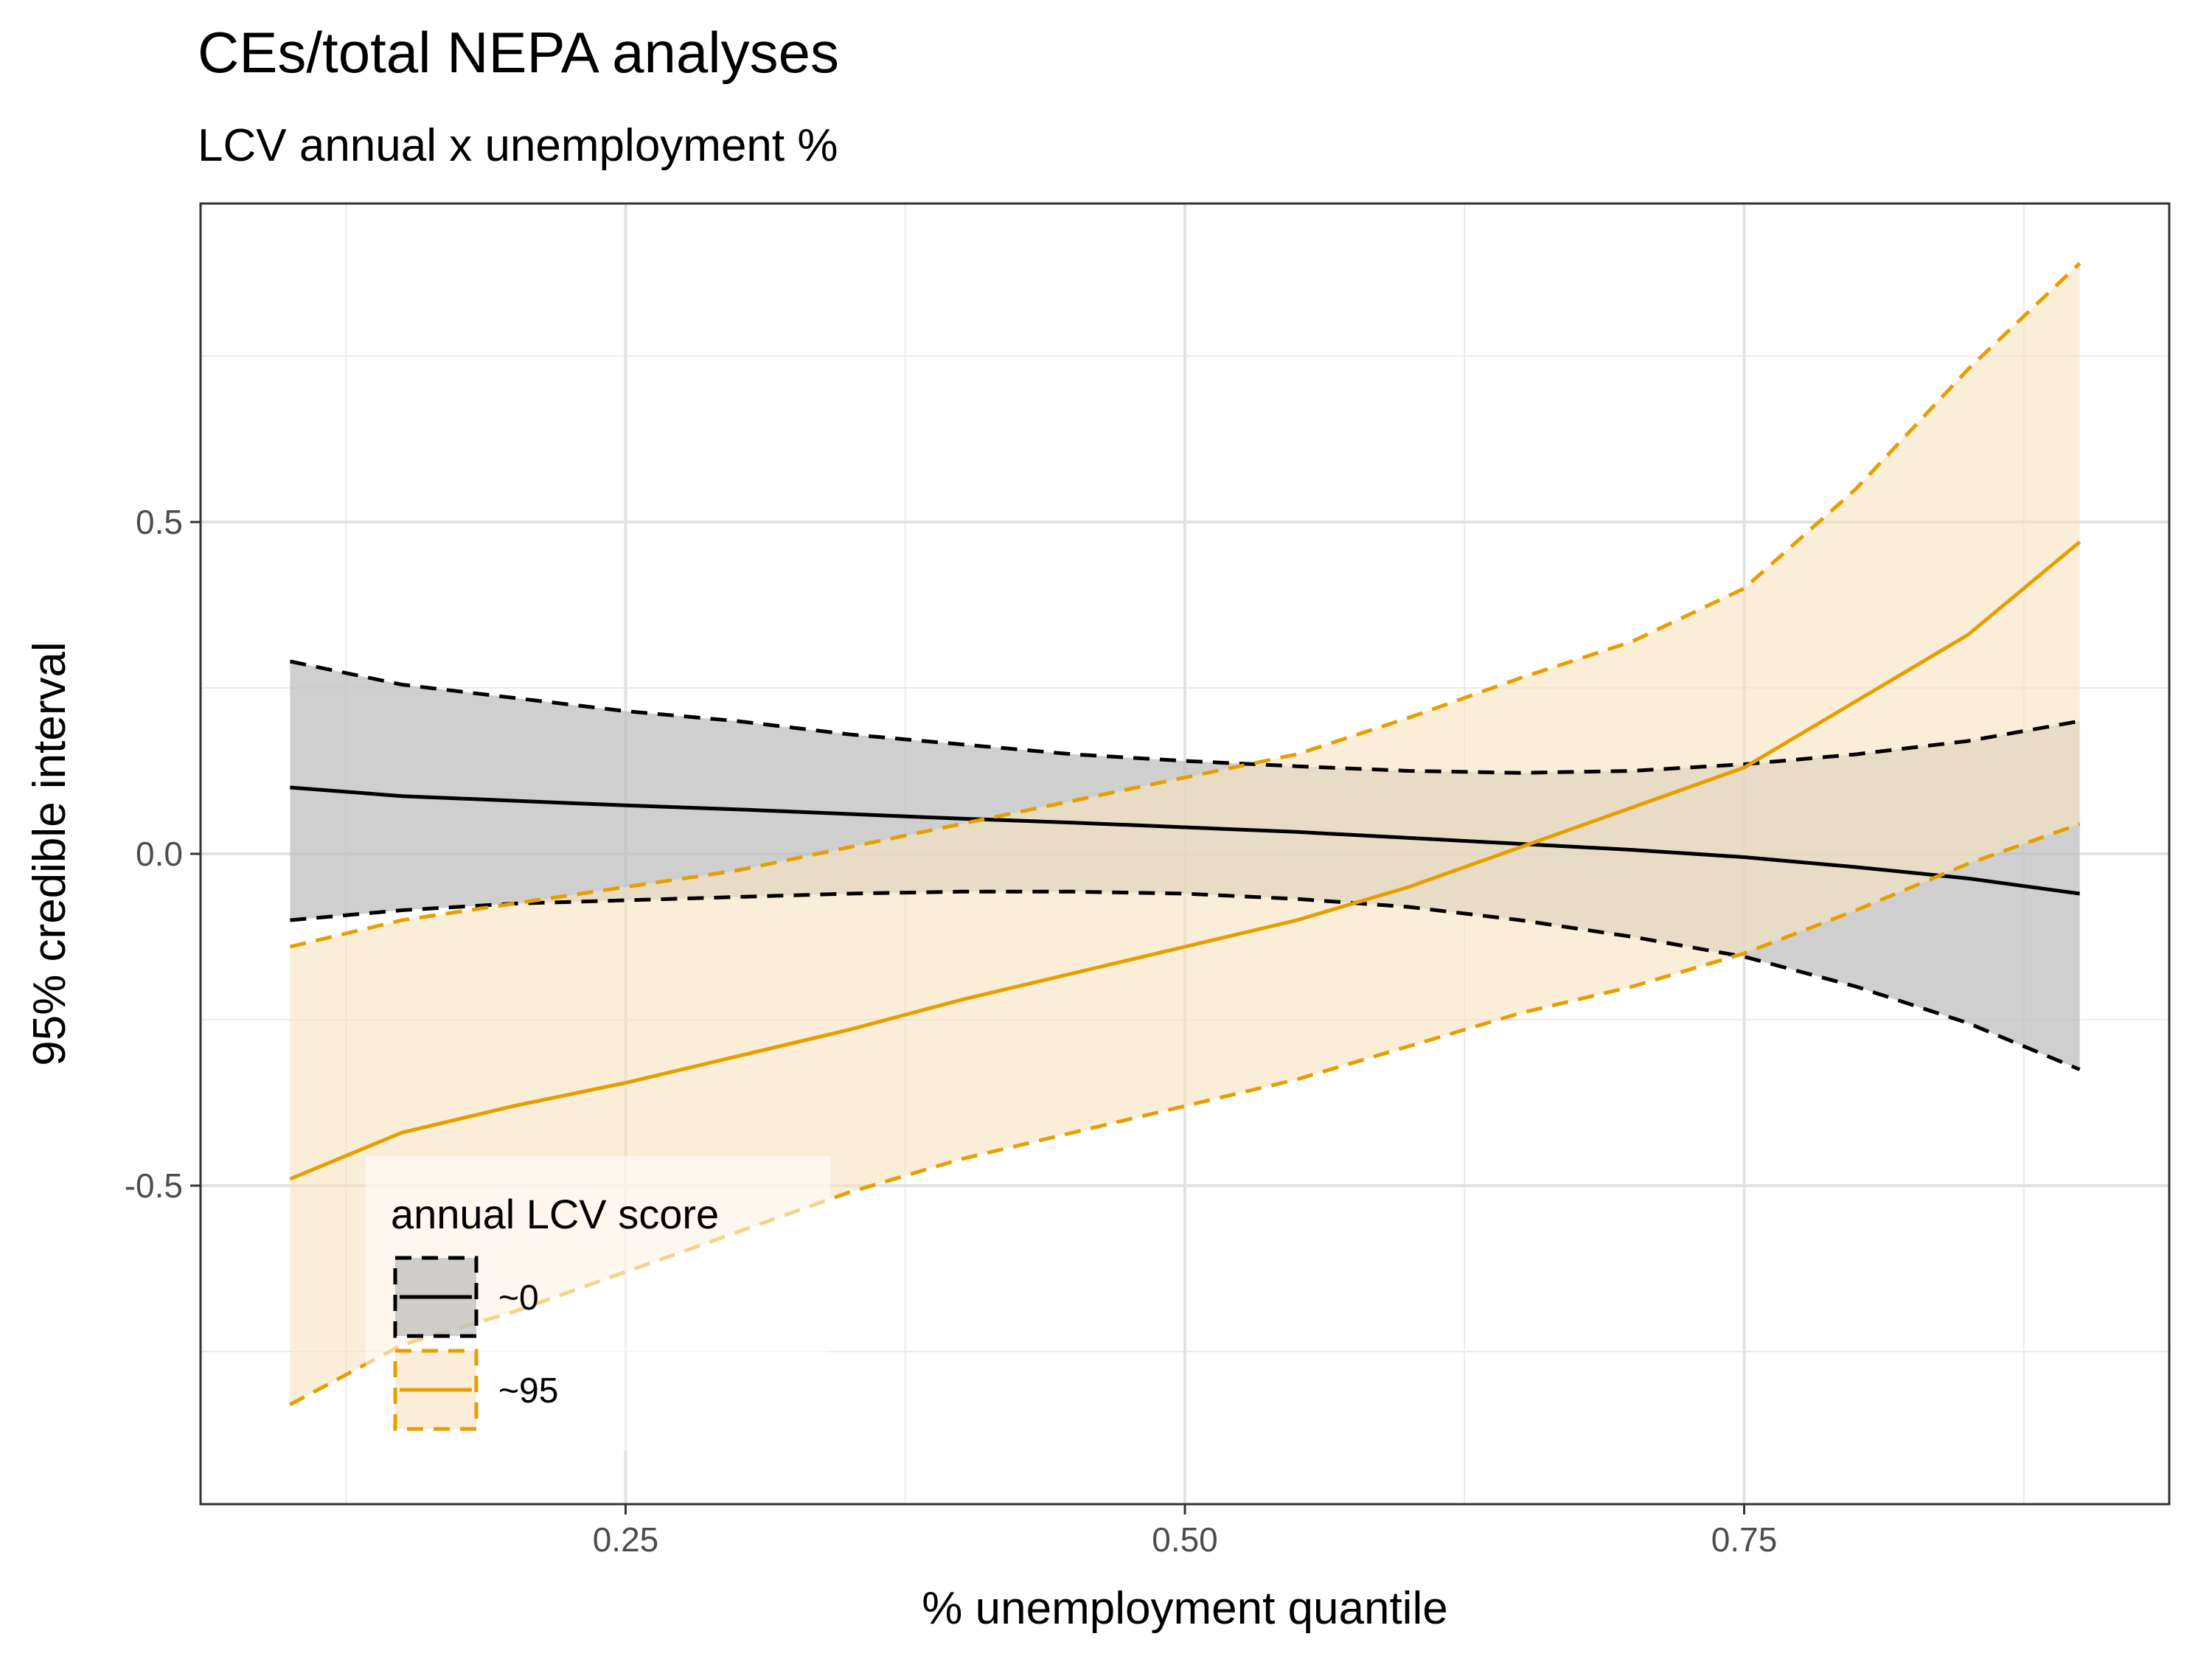 Image resolution: width=2212 pixels, height=1659 pixels. Describe the element at coordinates (626, 1539) in the screenshot. I see `x-tick-label: 0.25` at that location.